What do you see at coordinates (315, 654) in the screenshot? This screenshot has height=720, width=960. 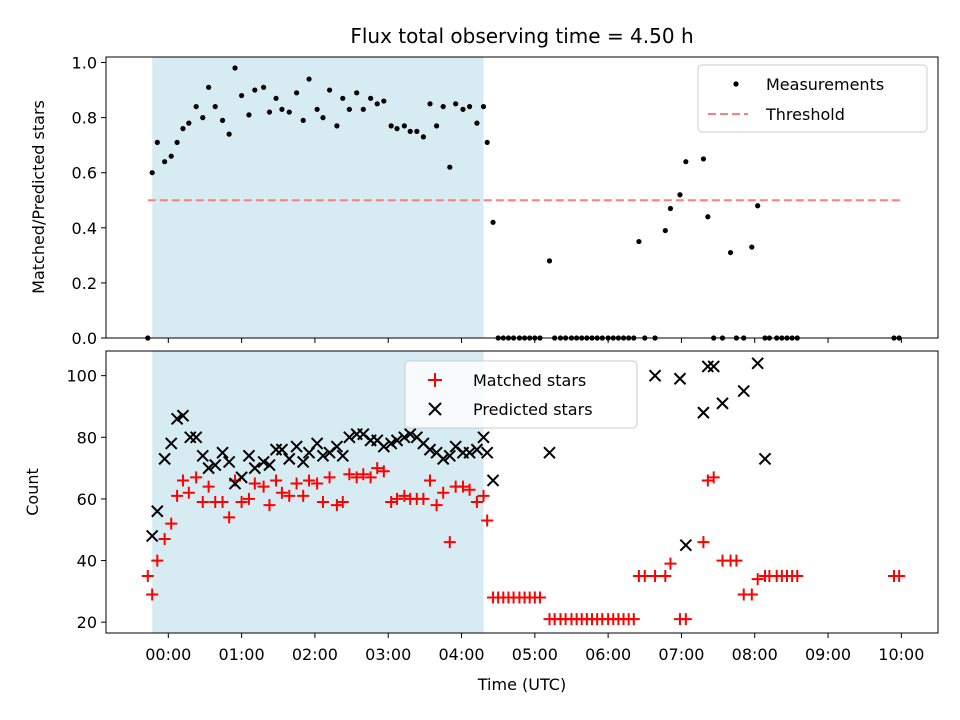 I see `x-tick-label: 02:00` at bounding box center [315, 654].